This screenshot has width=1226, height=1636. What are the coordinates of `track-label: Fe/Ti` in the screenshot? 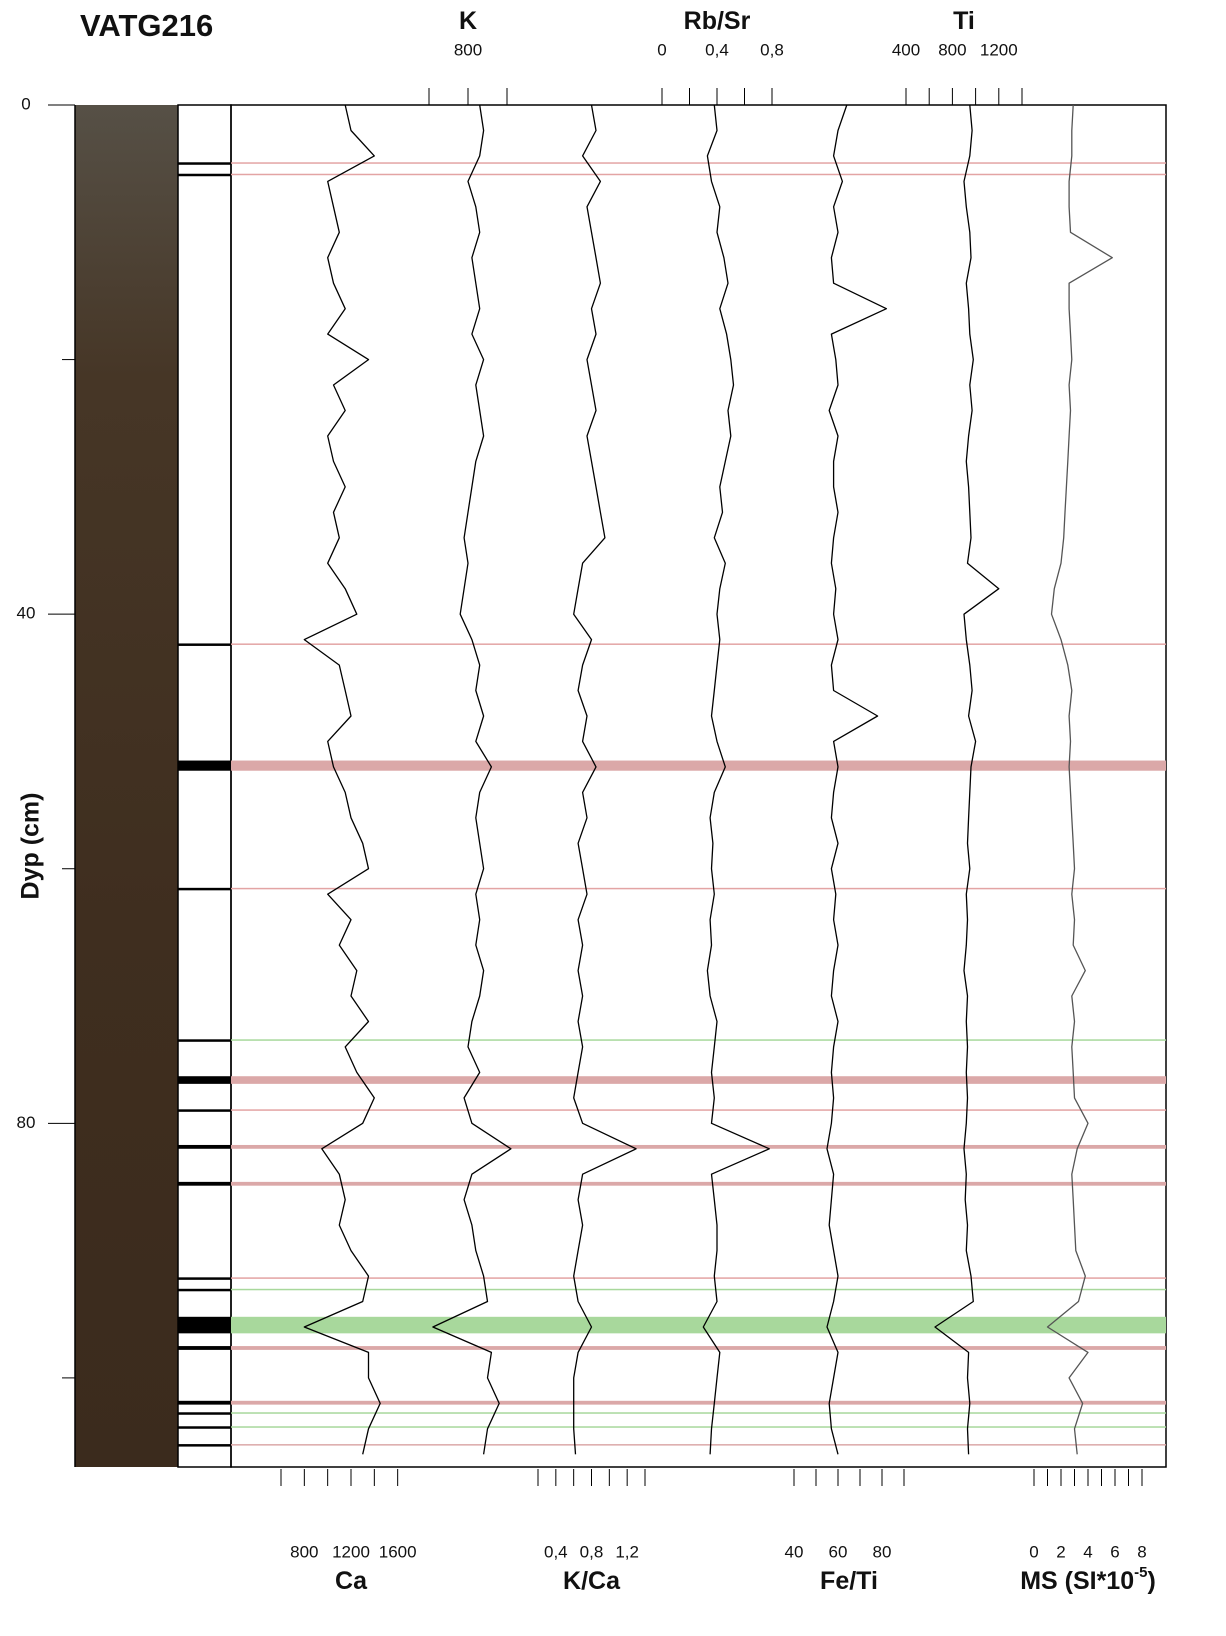 It's located at (849, 1581).